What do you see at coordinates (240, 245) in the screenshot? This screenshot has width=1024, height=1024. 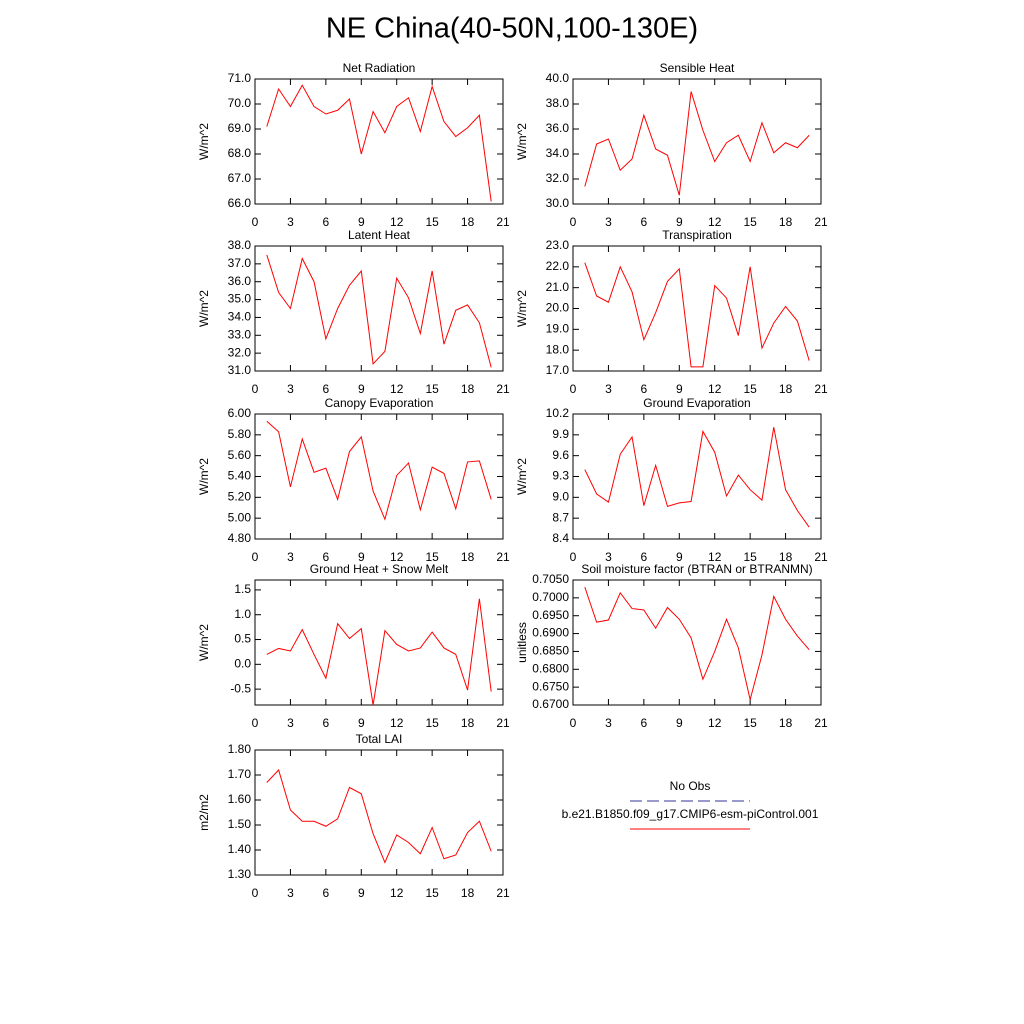 I see `y-tick-label: 38.0` at bounding box center [240, 245].